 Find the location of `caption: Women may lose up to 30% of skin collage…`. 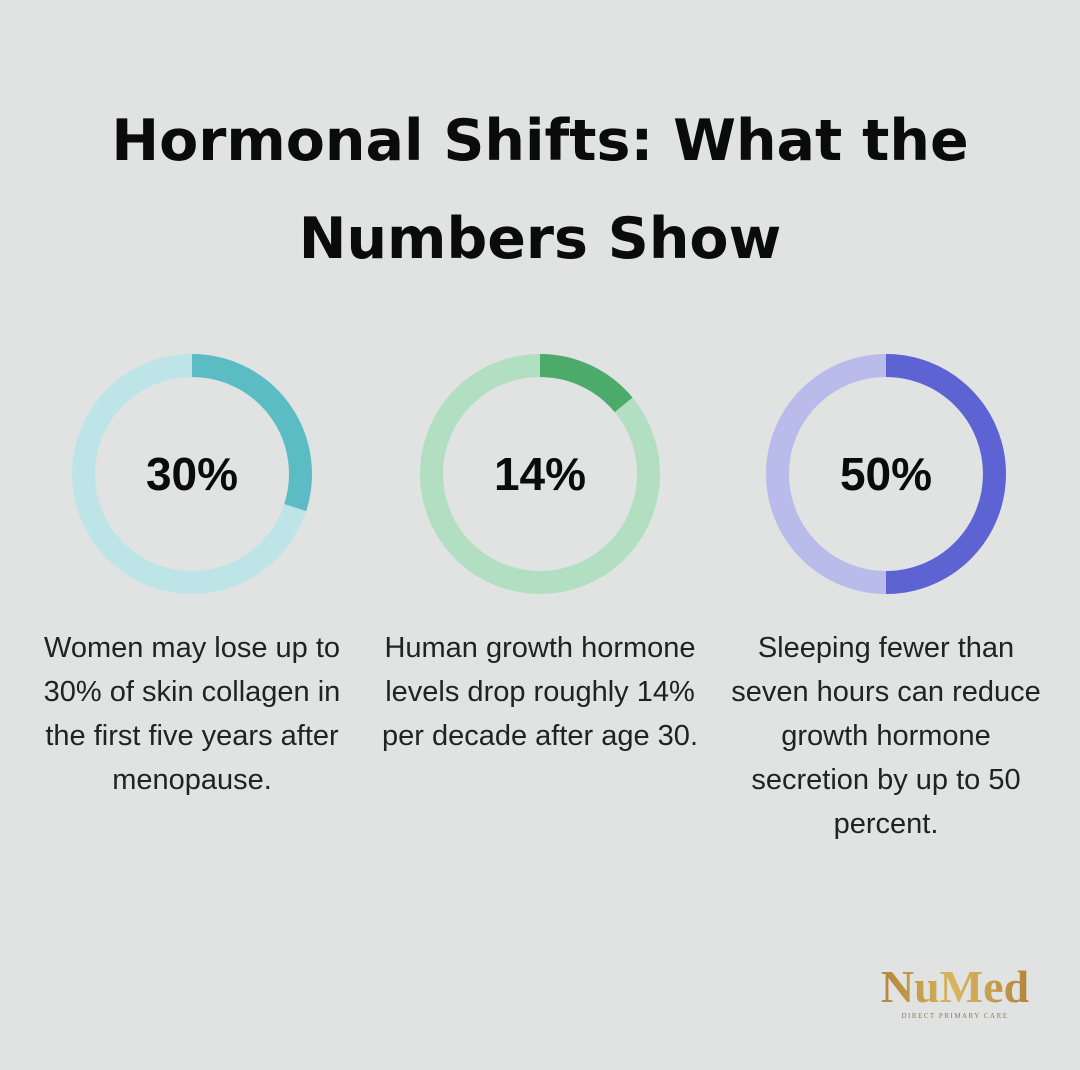

caption: Women may lose up to 30% of skin collage… is located at coordinates (192, 714).